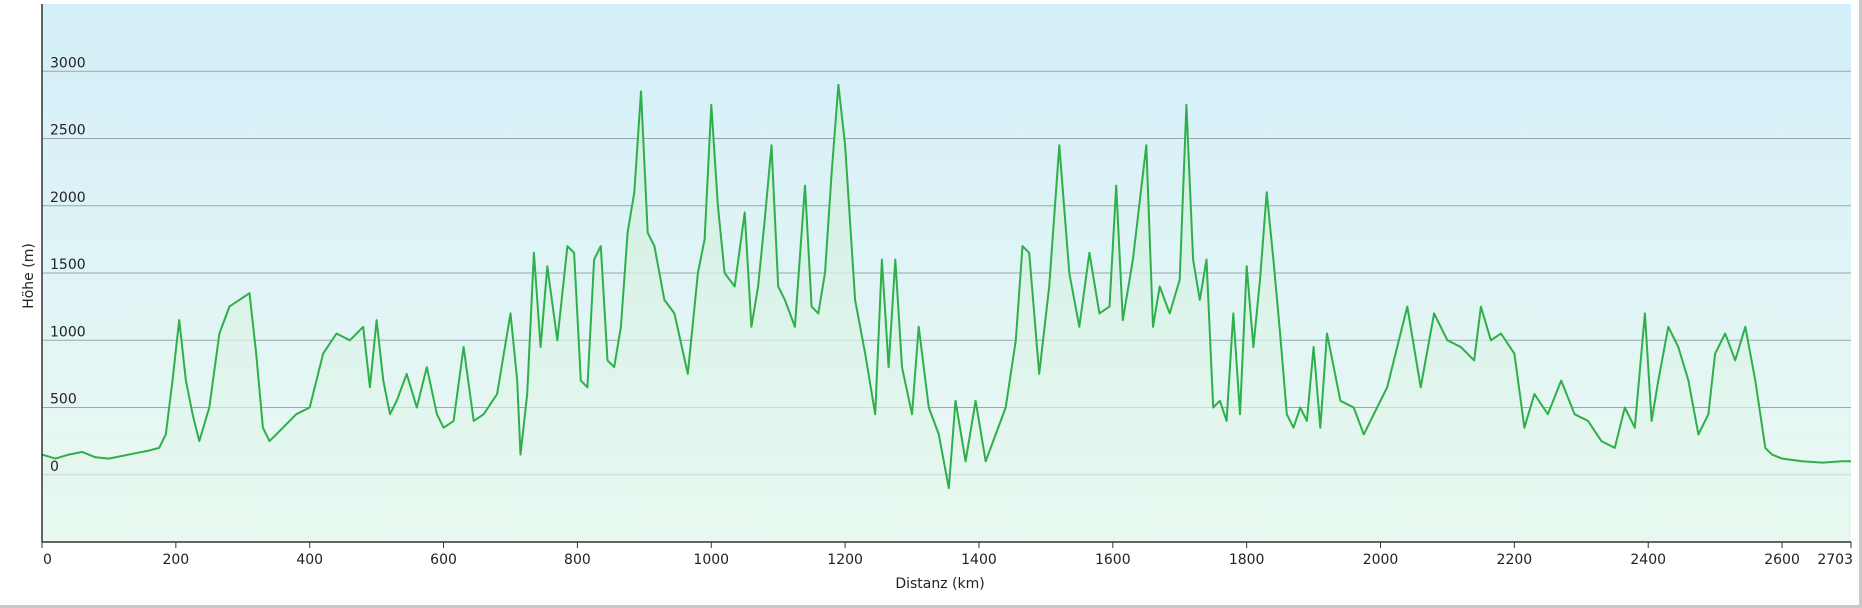 Image resolution: width=1862 pixels, height=608 pixels. What do you see at coordinates (68, 332) in the screenshot?
I see `y-tick-label: 1000` at bounding box center [68, 332].